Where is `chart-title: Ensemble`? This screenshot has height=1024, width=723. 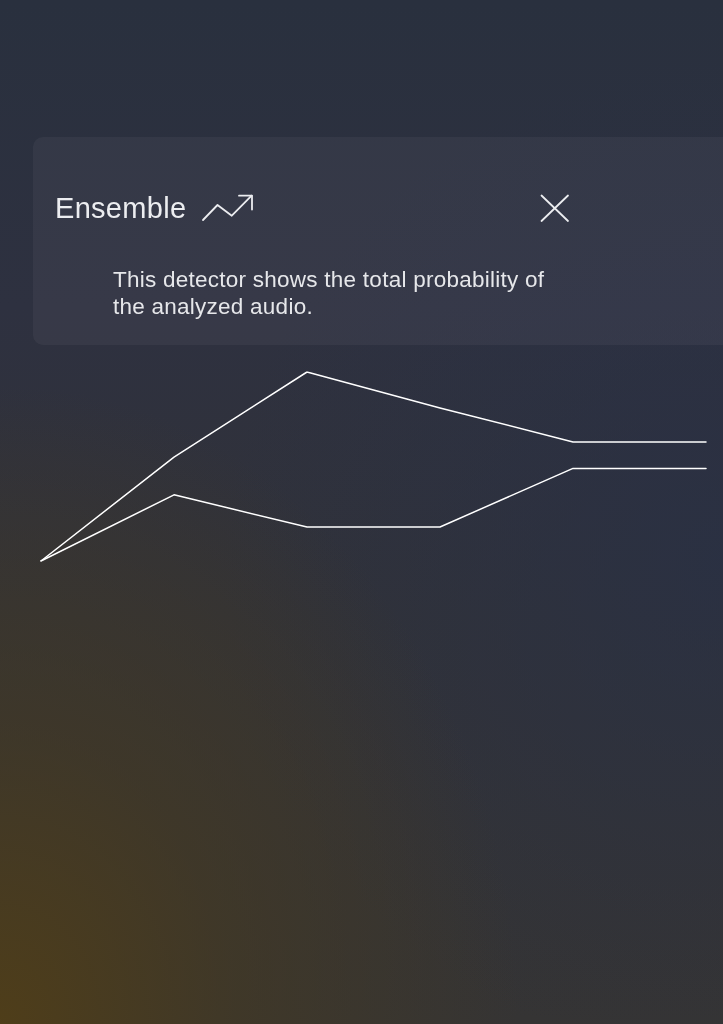 chart-title: Ensemble is located at coordinates (121, 208).